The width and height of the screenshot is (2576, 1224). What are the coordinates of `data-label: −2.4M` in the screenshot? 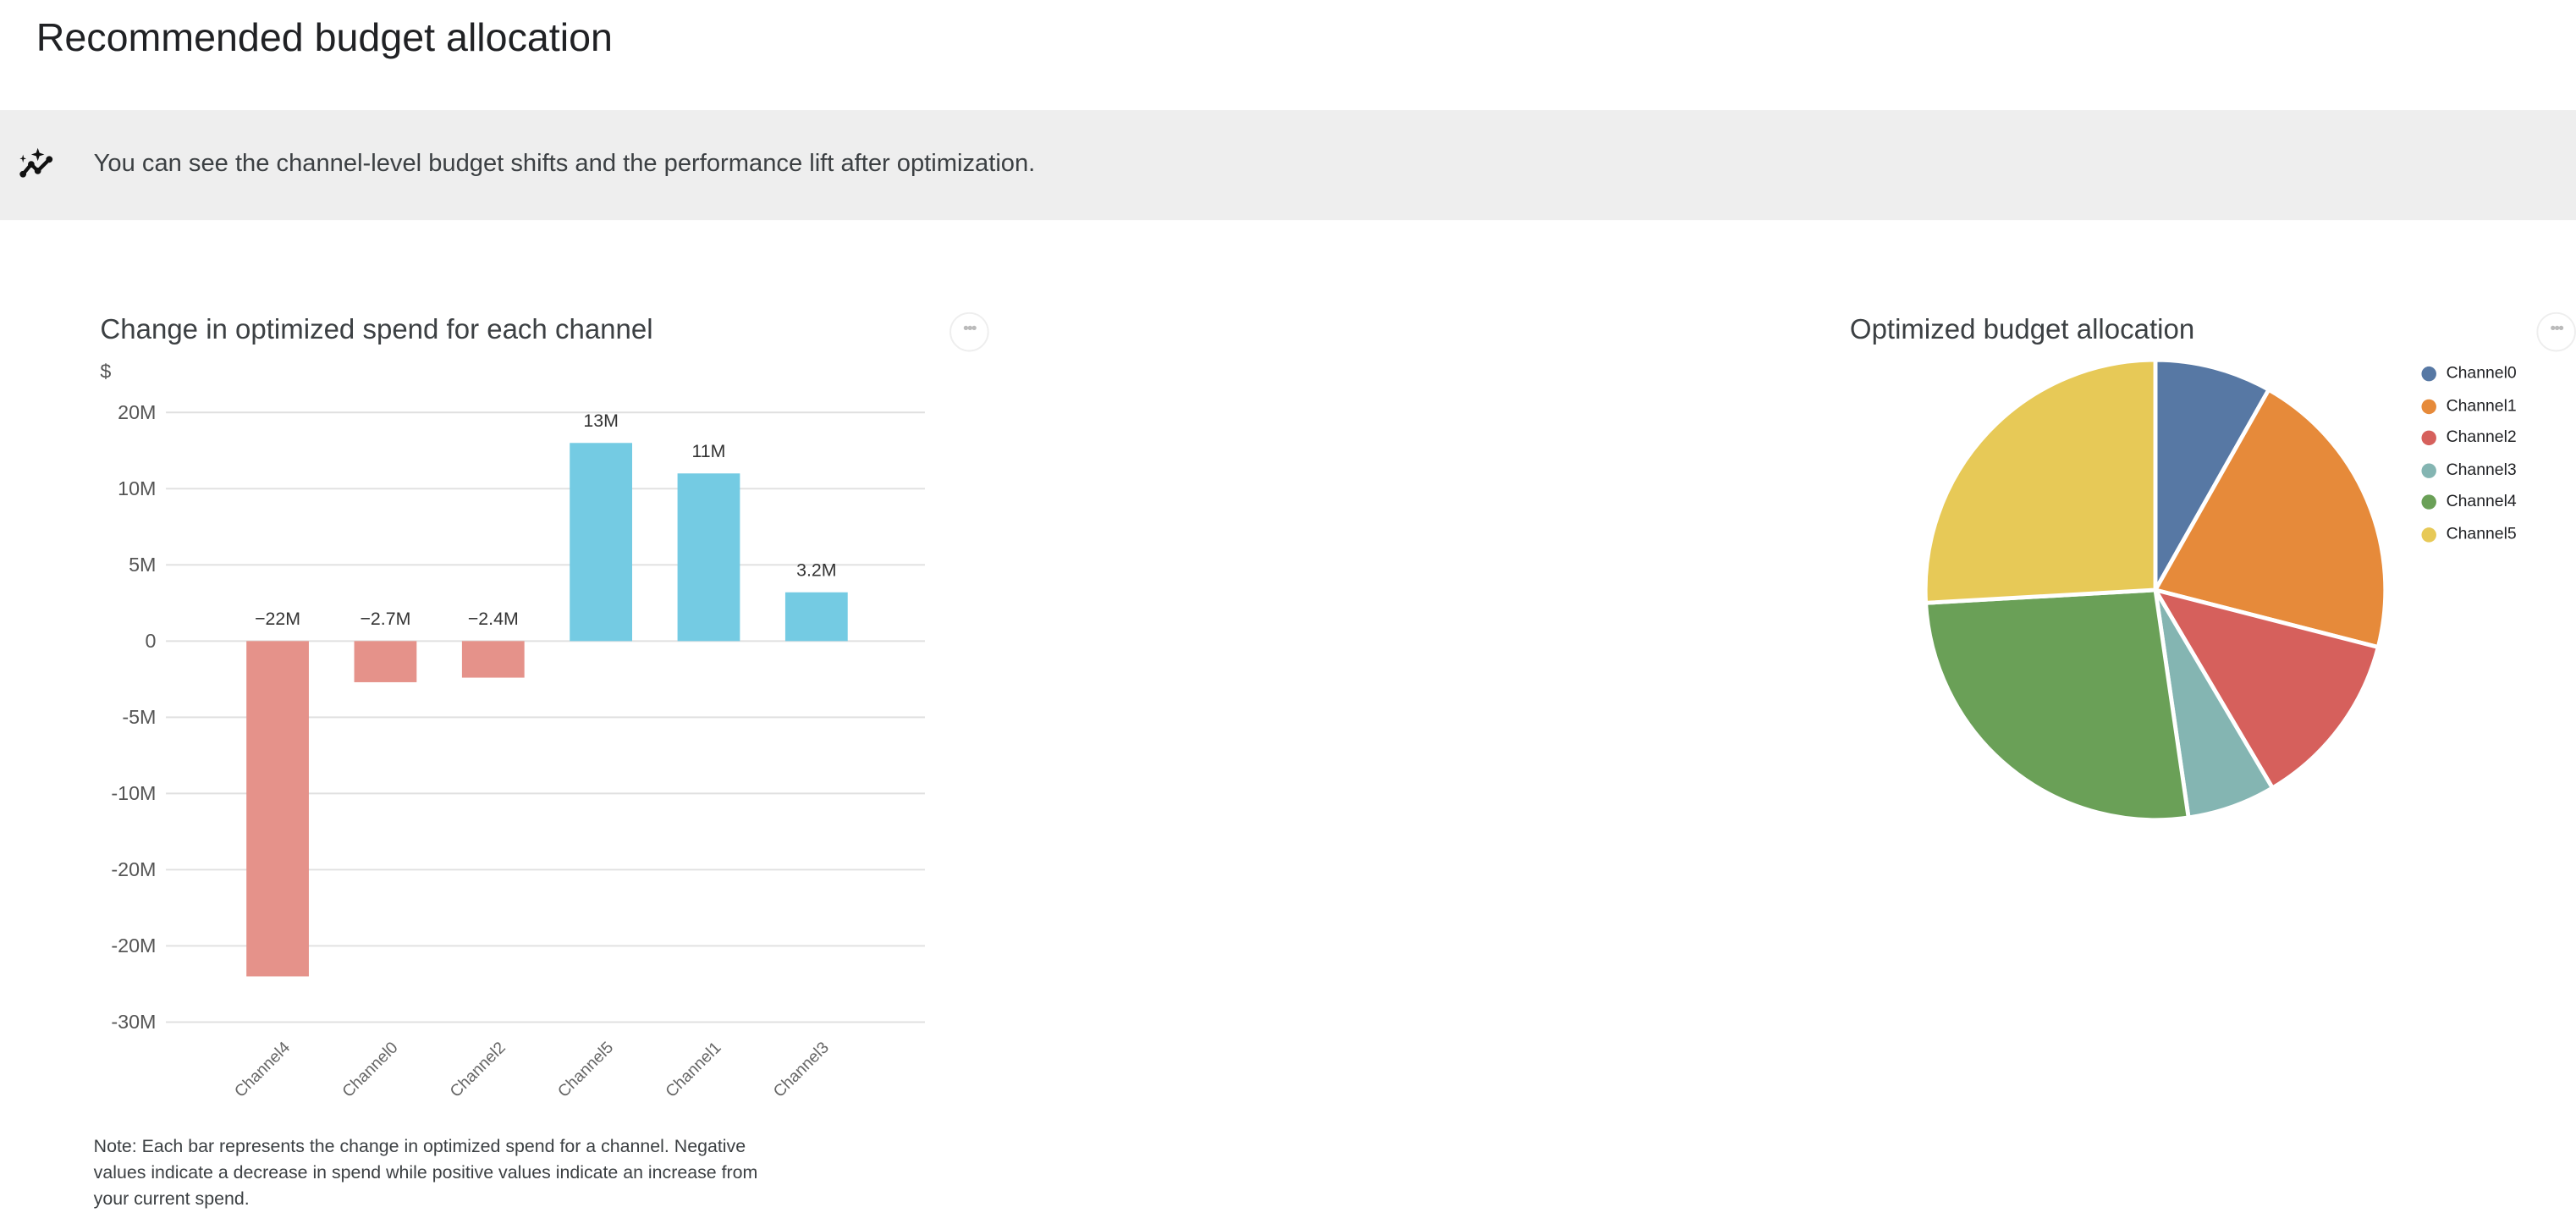 It's located at (493, 619).